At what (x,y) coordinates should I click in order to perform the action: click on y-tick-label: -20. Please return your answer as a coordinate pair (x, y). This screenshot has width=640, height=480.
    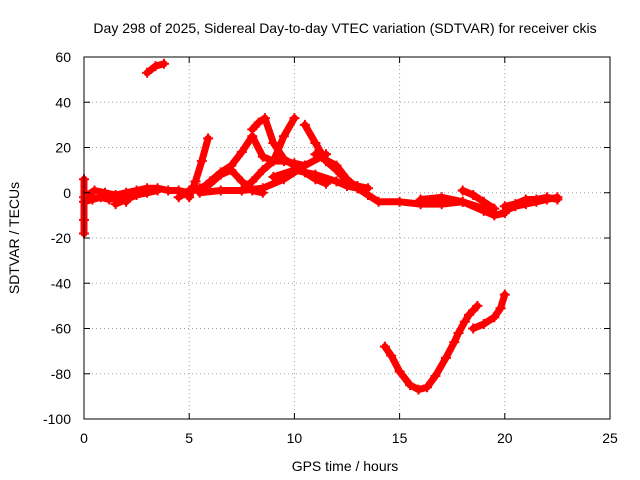
    Looking at the image, I should click on (61, 238).